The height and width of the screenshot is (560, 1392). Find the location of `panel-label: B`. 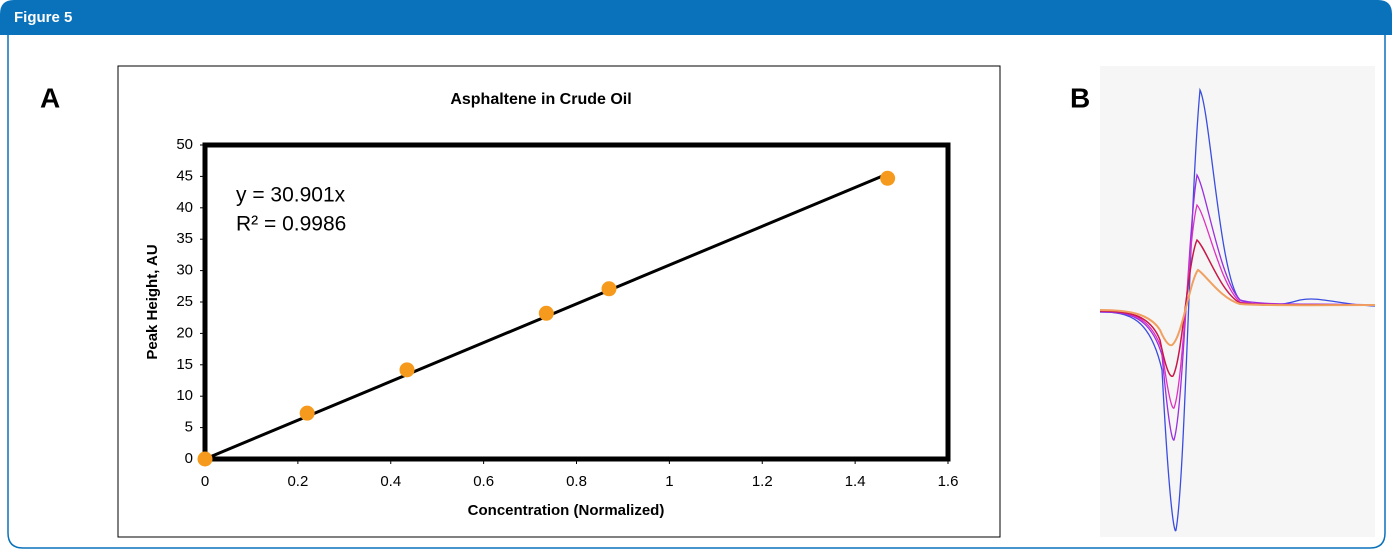

panel-label: B is located at coordinates (1080, 97).